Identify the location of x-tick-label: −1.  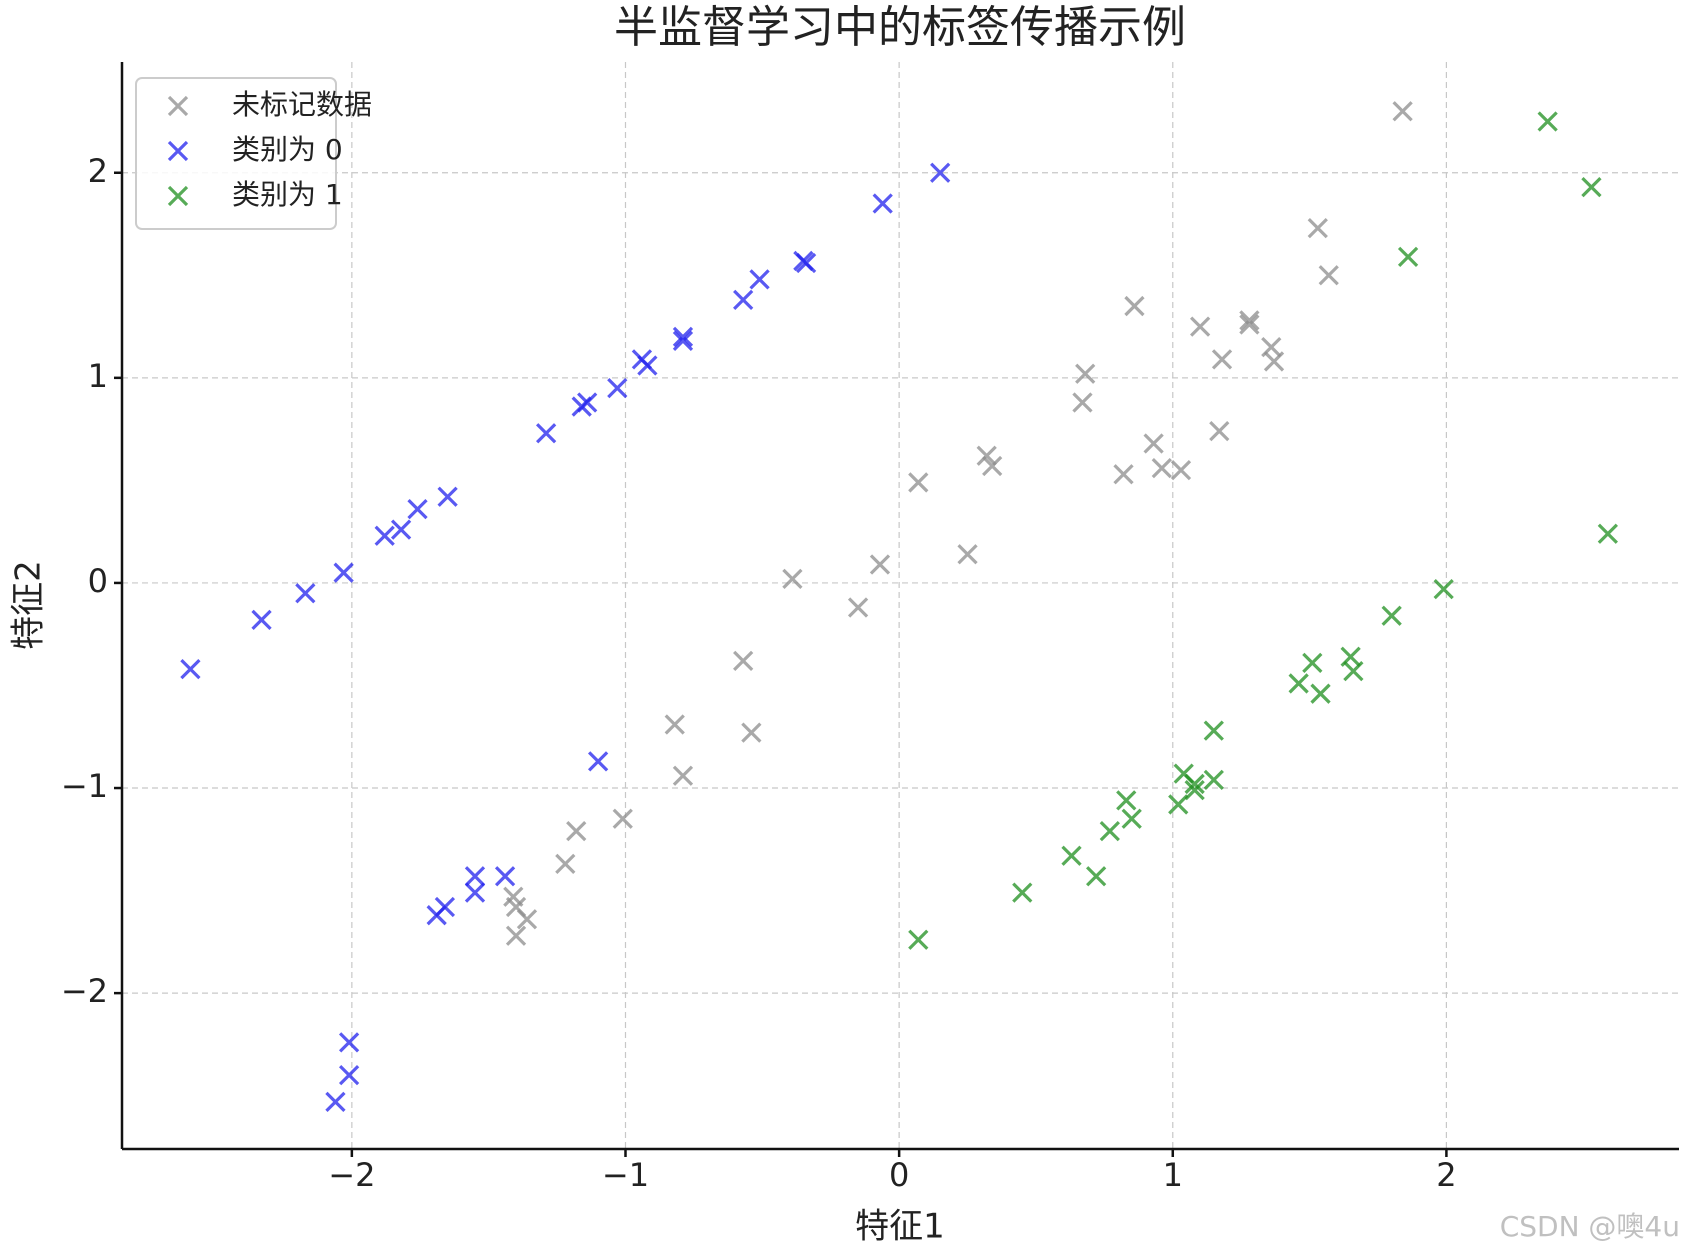
(625, 1175).